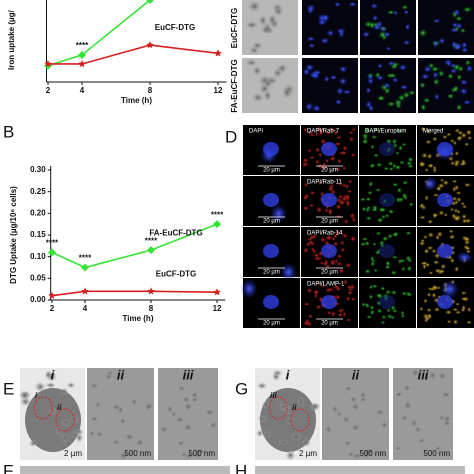 The image size is (474, 474). What do you see at coordinates (325, 234) in the screenshot?
I see `row-header: DAPI/Rab-14` at bounding box center [325, 234].